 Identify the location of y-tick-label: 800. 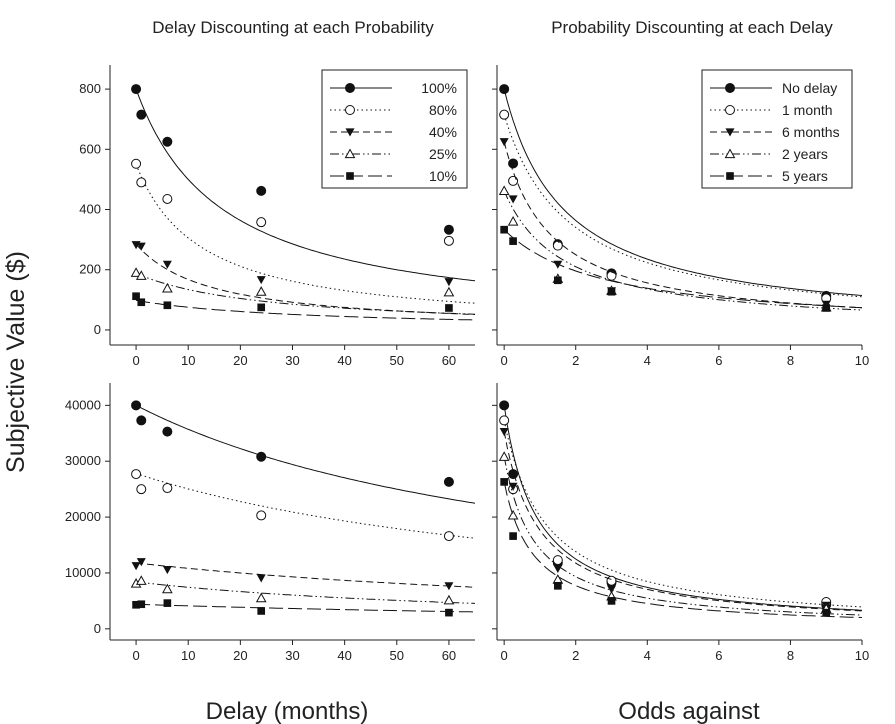
(90, 88).